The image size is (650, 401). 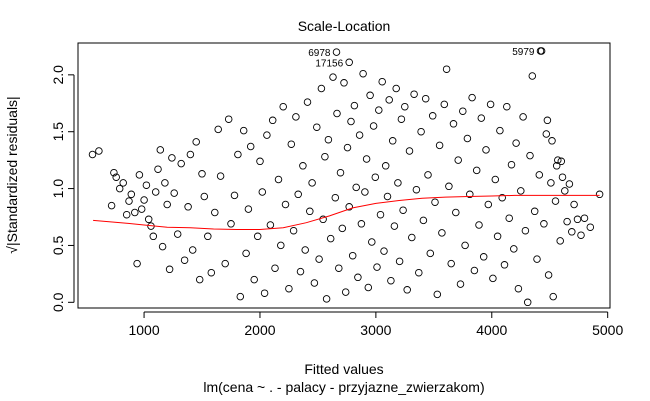 I want to click on chart-title: Scale-Location, so click(x=344, y=26).